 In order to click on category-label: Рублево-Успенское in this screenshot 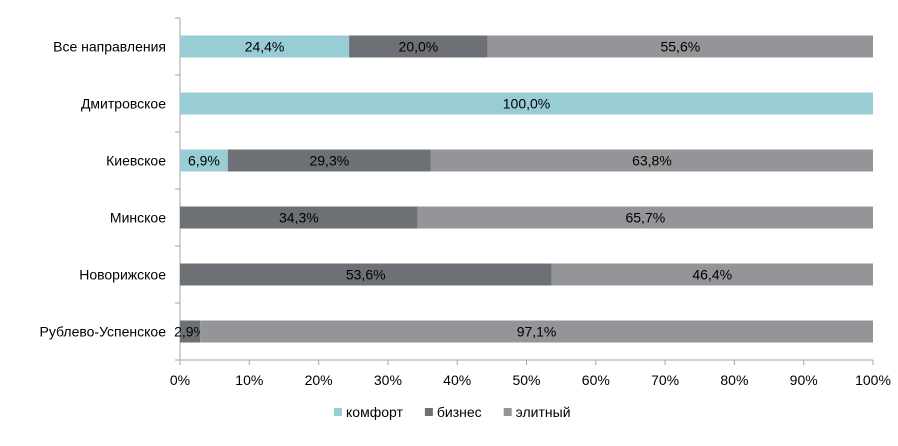, I will do `click(103, 332)`.